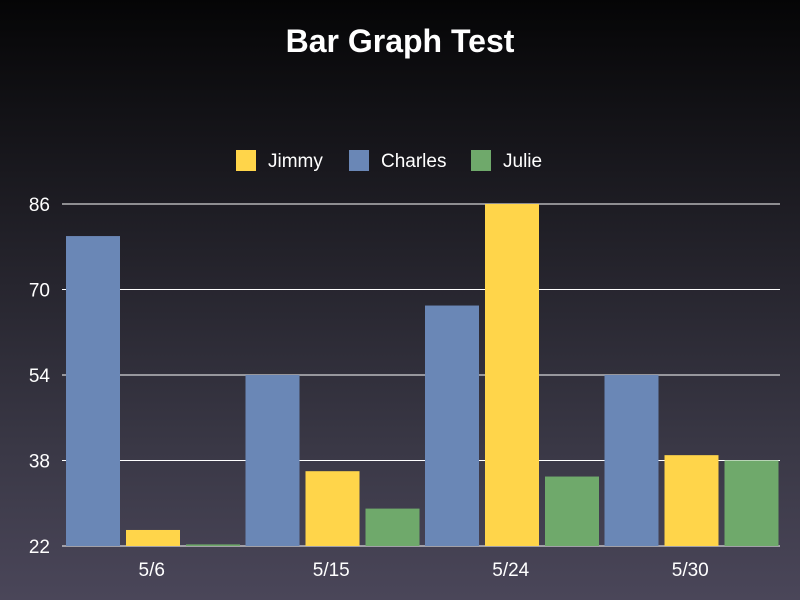 This screenshot has height=600, width=800. I want to click on legend: Jimmy Charles Julie, so click(389, 161).